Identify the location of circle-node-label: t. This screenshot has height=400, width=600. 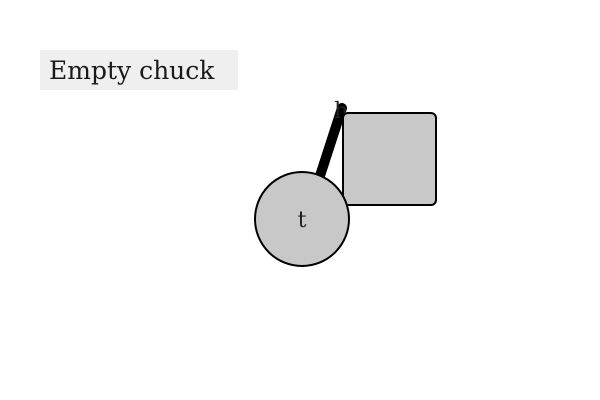
(302, 220).